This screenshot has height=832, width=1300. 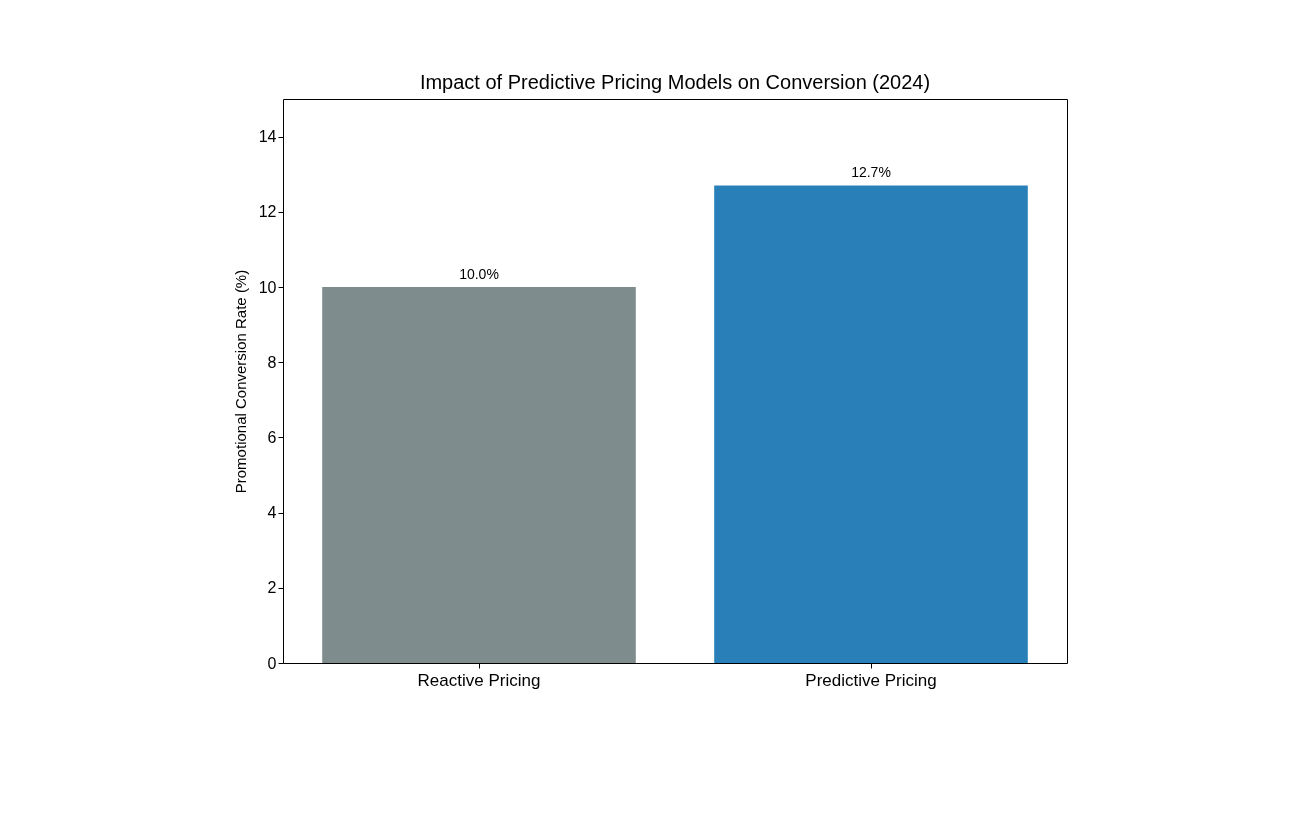 What do you see at coordinates (267, 137) in the screenshot?
I see `y-tick-label: 14` at bounding box center [267, 137].